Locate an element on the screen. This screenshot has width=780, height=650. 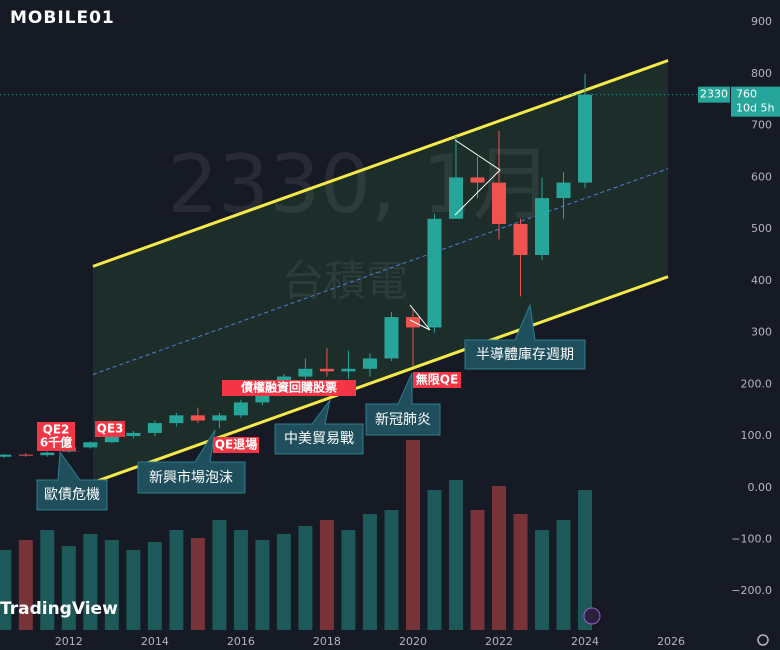
brand: TradingView is located at coordinates (59, 609).